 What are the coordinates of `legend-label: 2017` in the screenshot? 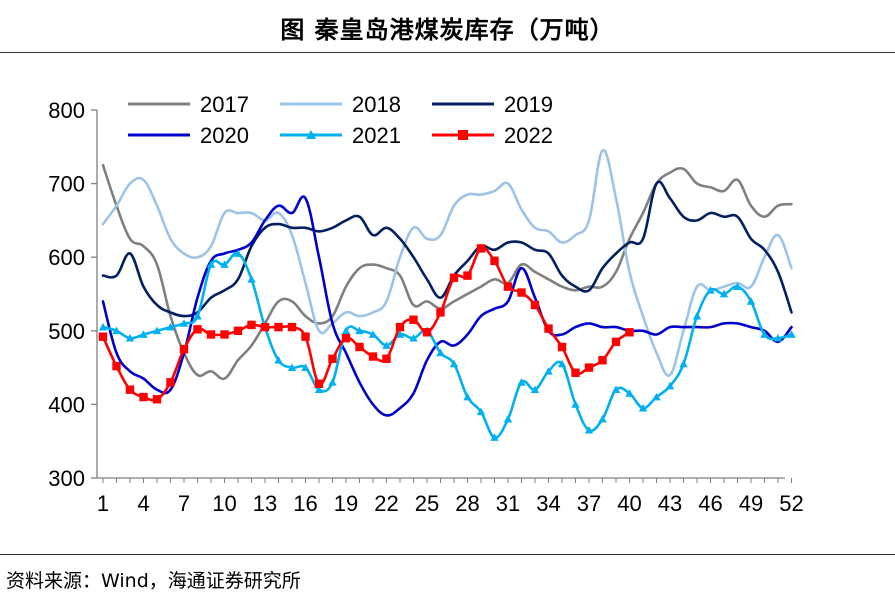 It's located at (224, 104).